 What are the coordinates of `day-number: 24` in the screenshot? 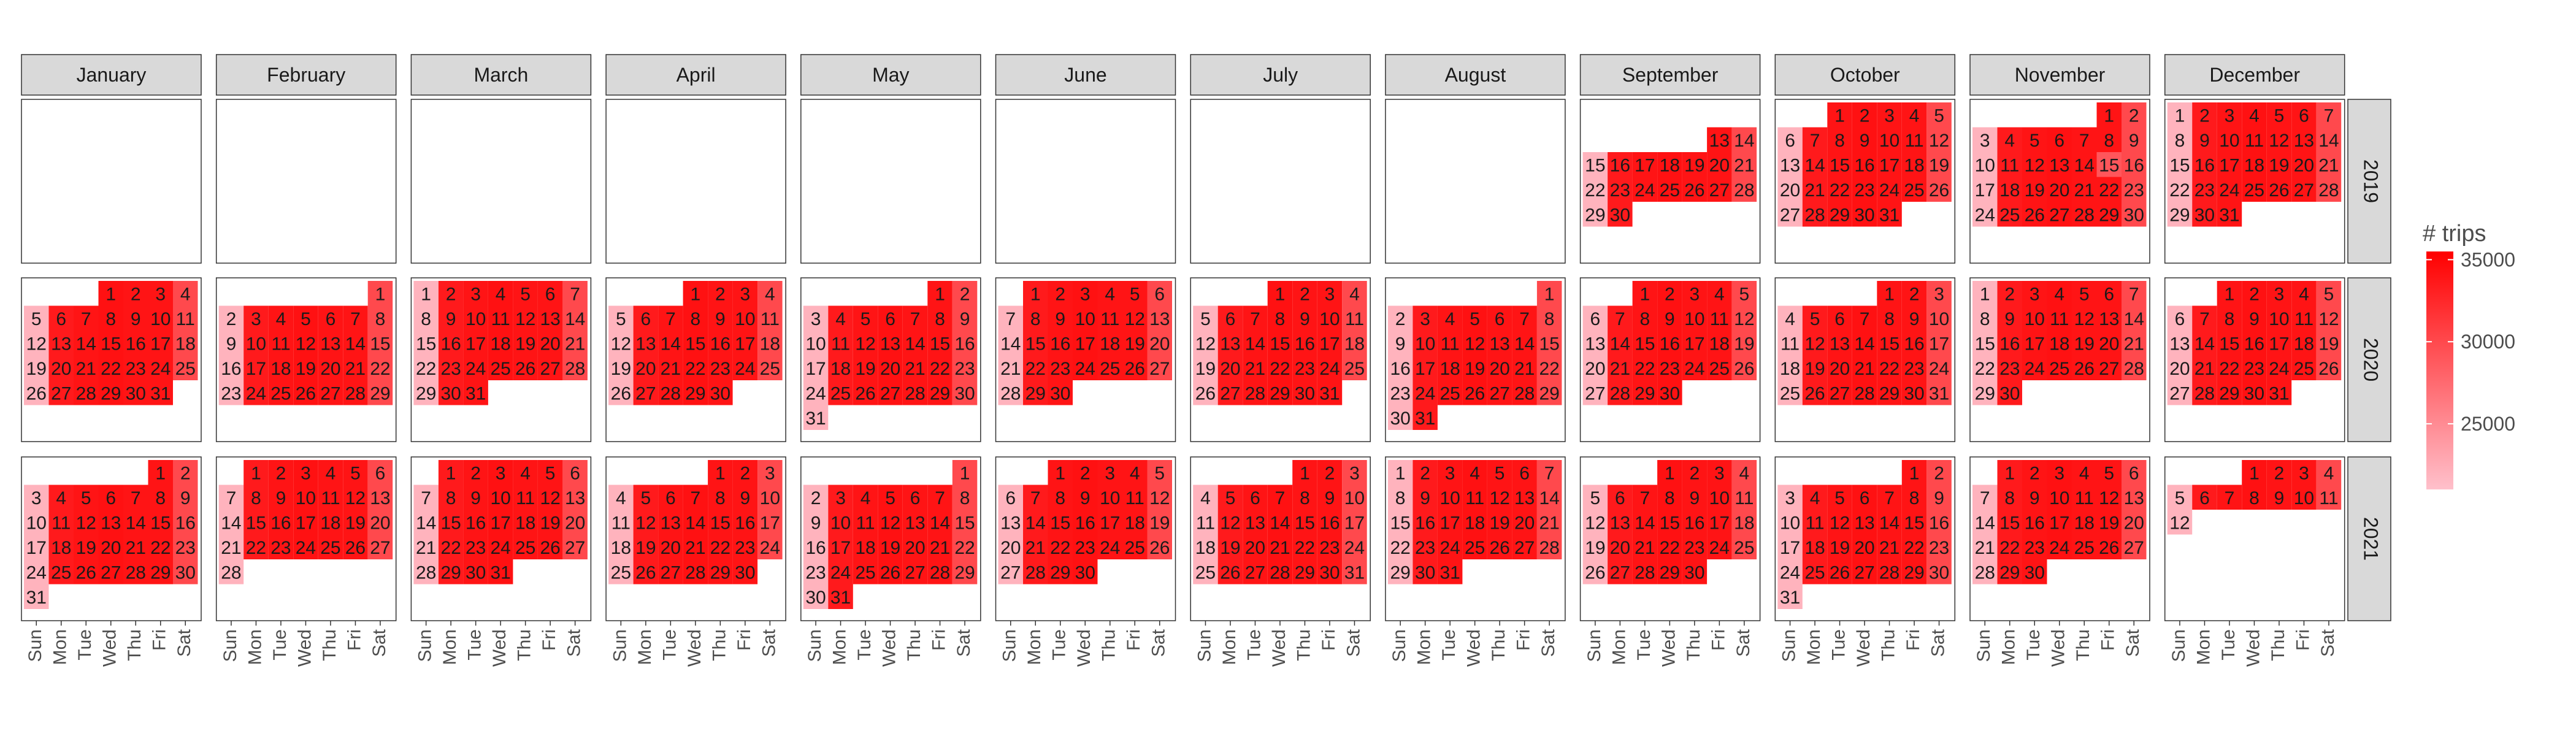 It's located at (770, 548).